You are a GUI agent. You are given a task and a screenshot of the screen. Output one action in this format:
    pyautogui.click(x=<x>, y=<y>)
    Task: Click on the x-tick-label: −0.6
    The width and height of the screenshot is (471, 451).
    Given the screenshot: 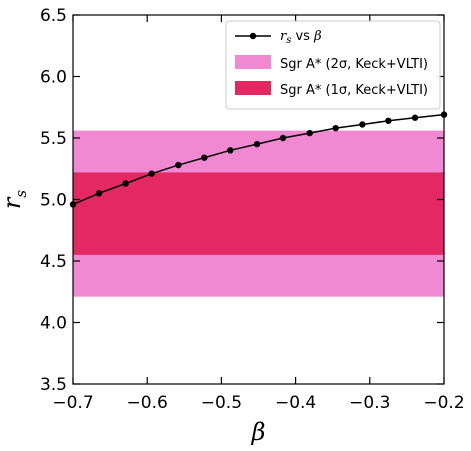 What is the action you would take?
    pyautogui.click(x=147, y=403)
    